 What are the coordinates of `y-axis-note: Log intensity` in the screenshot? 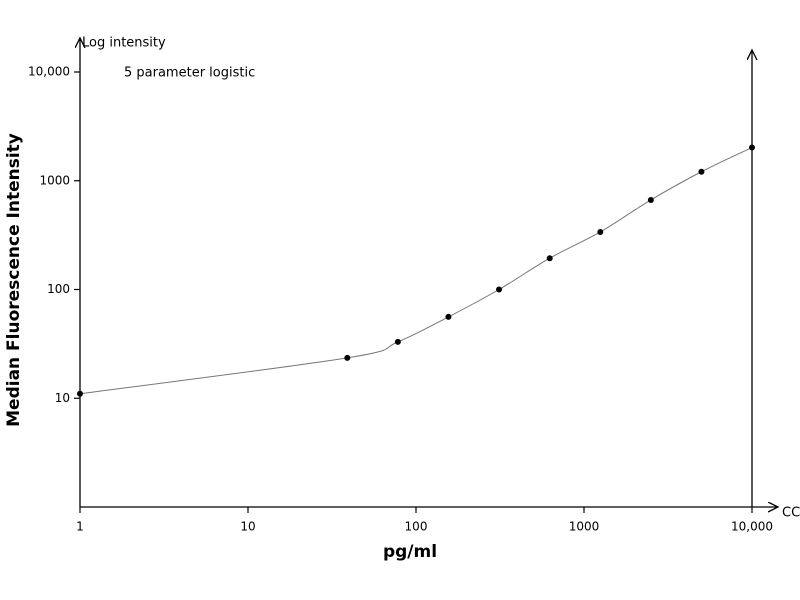 It's located at (124, 43).